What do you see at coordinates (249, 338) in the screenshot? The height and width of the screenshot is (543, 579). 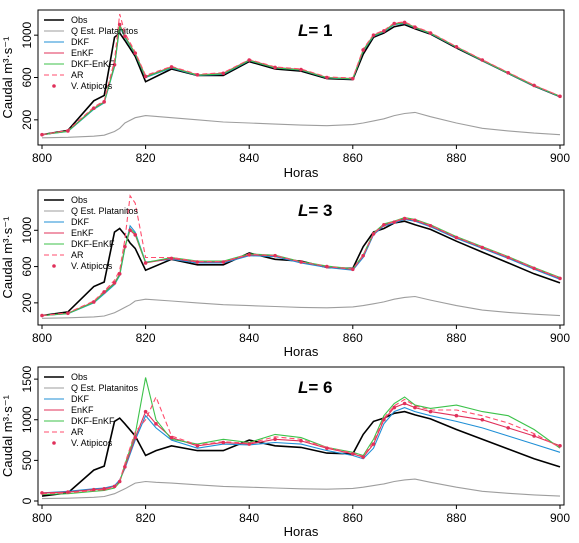 I see `x-tick-label: 840` at bounding box center [249, 338].